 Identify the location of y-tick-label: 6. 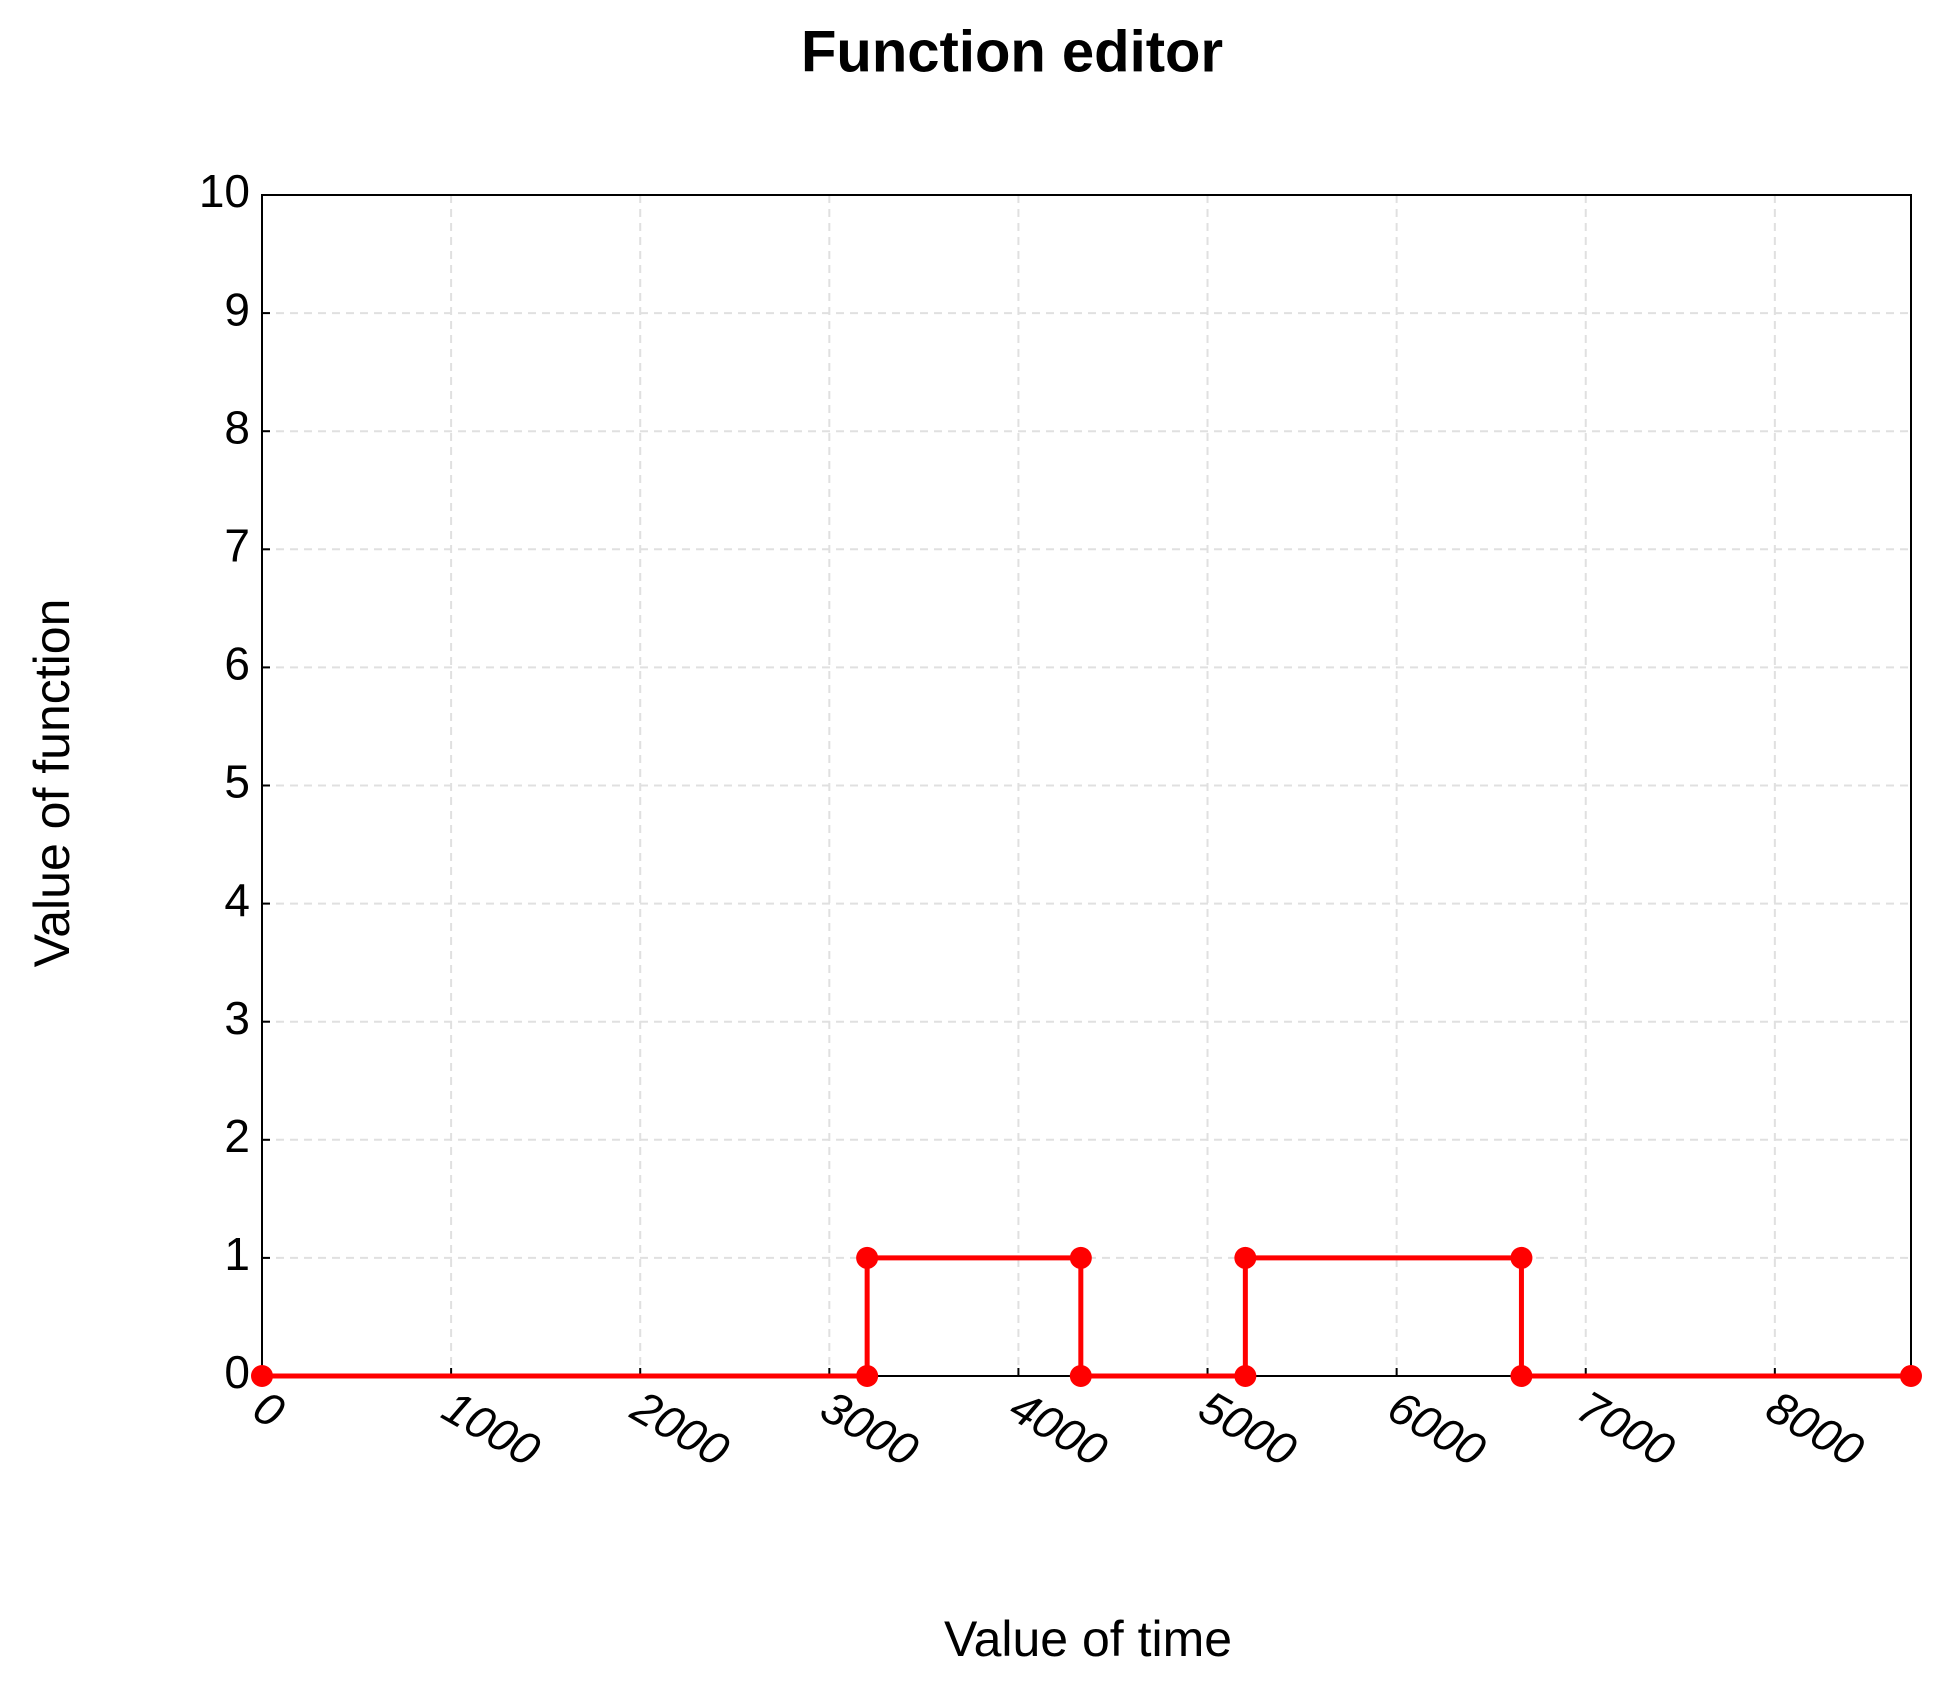
(237, 664).